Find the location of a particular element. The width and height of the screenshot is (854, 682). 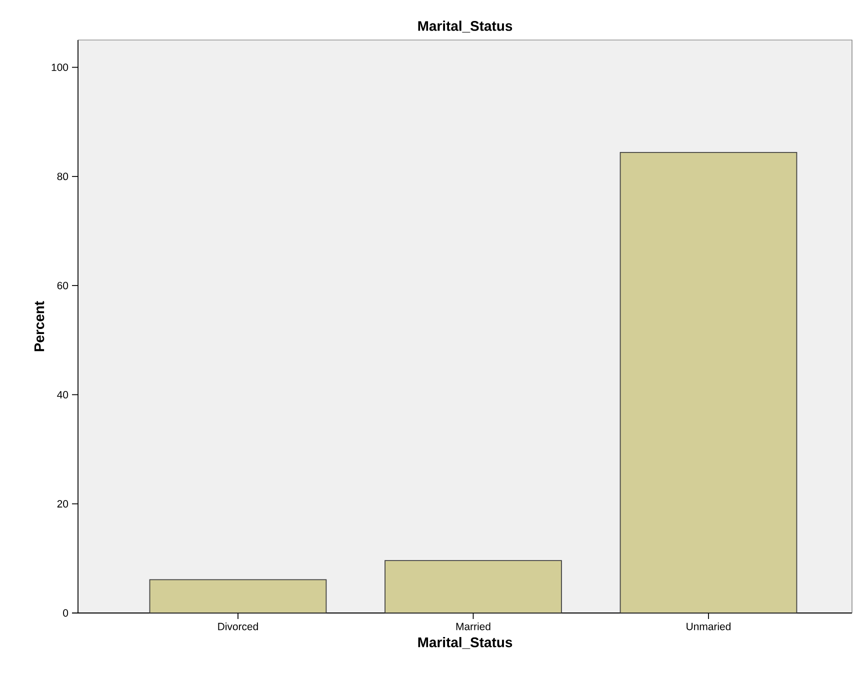

x-tick-label: Unmaried is located at coordinates (708, 626).